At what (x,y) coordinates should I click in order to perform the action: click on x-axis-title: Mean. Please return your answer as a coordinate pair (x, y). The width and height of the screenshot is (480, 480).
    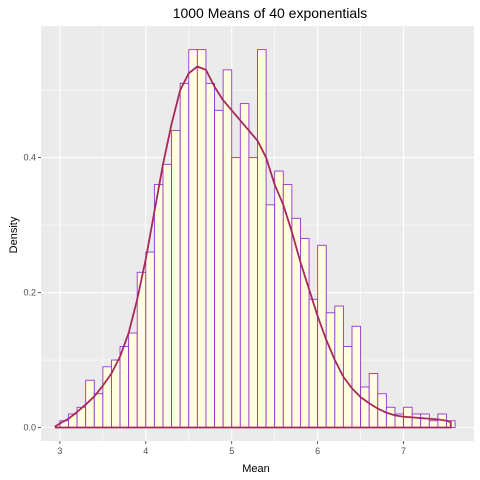
    Looking at the image, I should click on (256, 469).